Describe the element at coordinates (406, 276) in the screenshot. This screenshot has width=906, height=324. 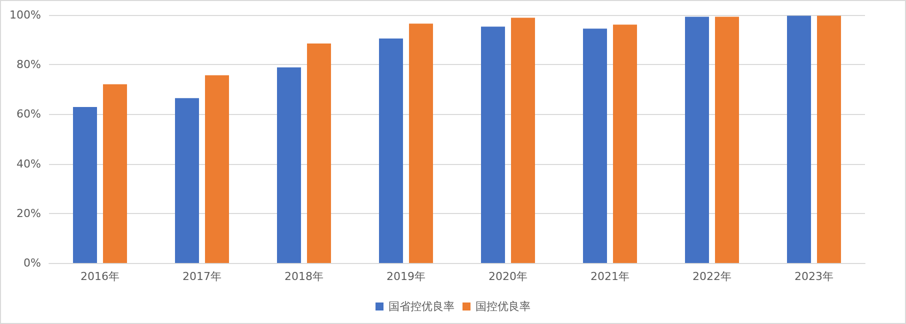
I see `x-tick-label: 2019年` at that location.